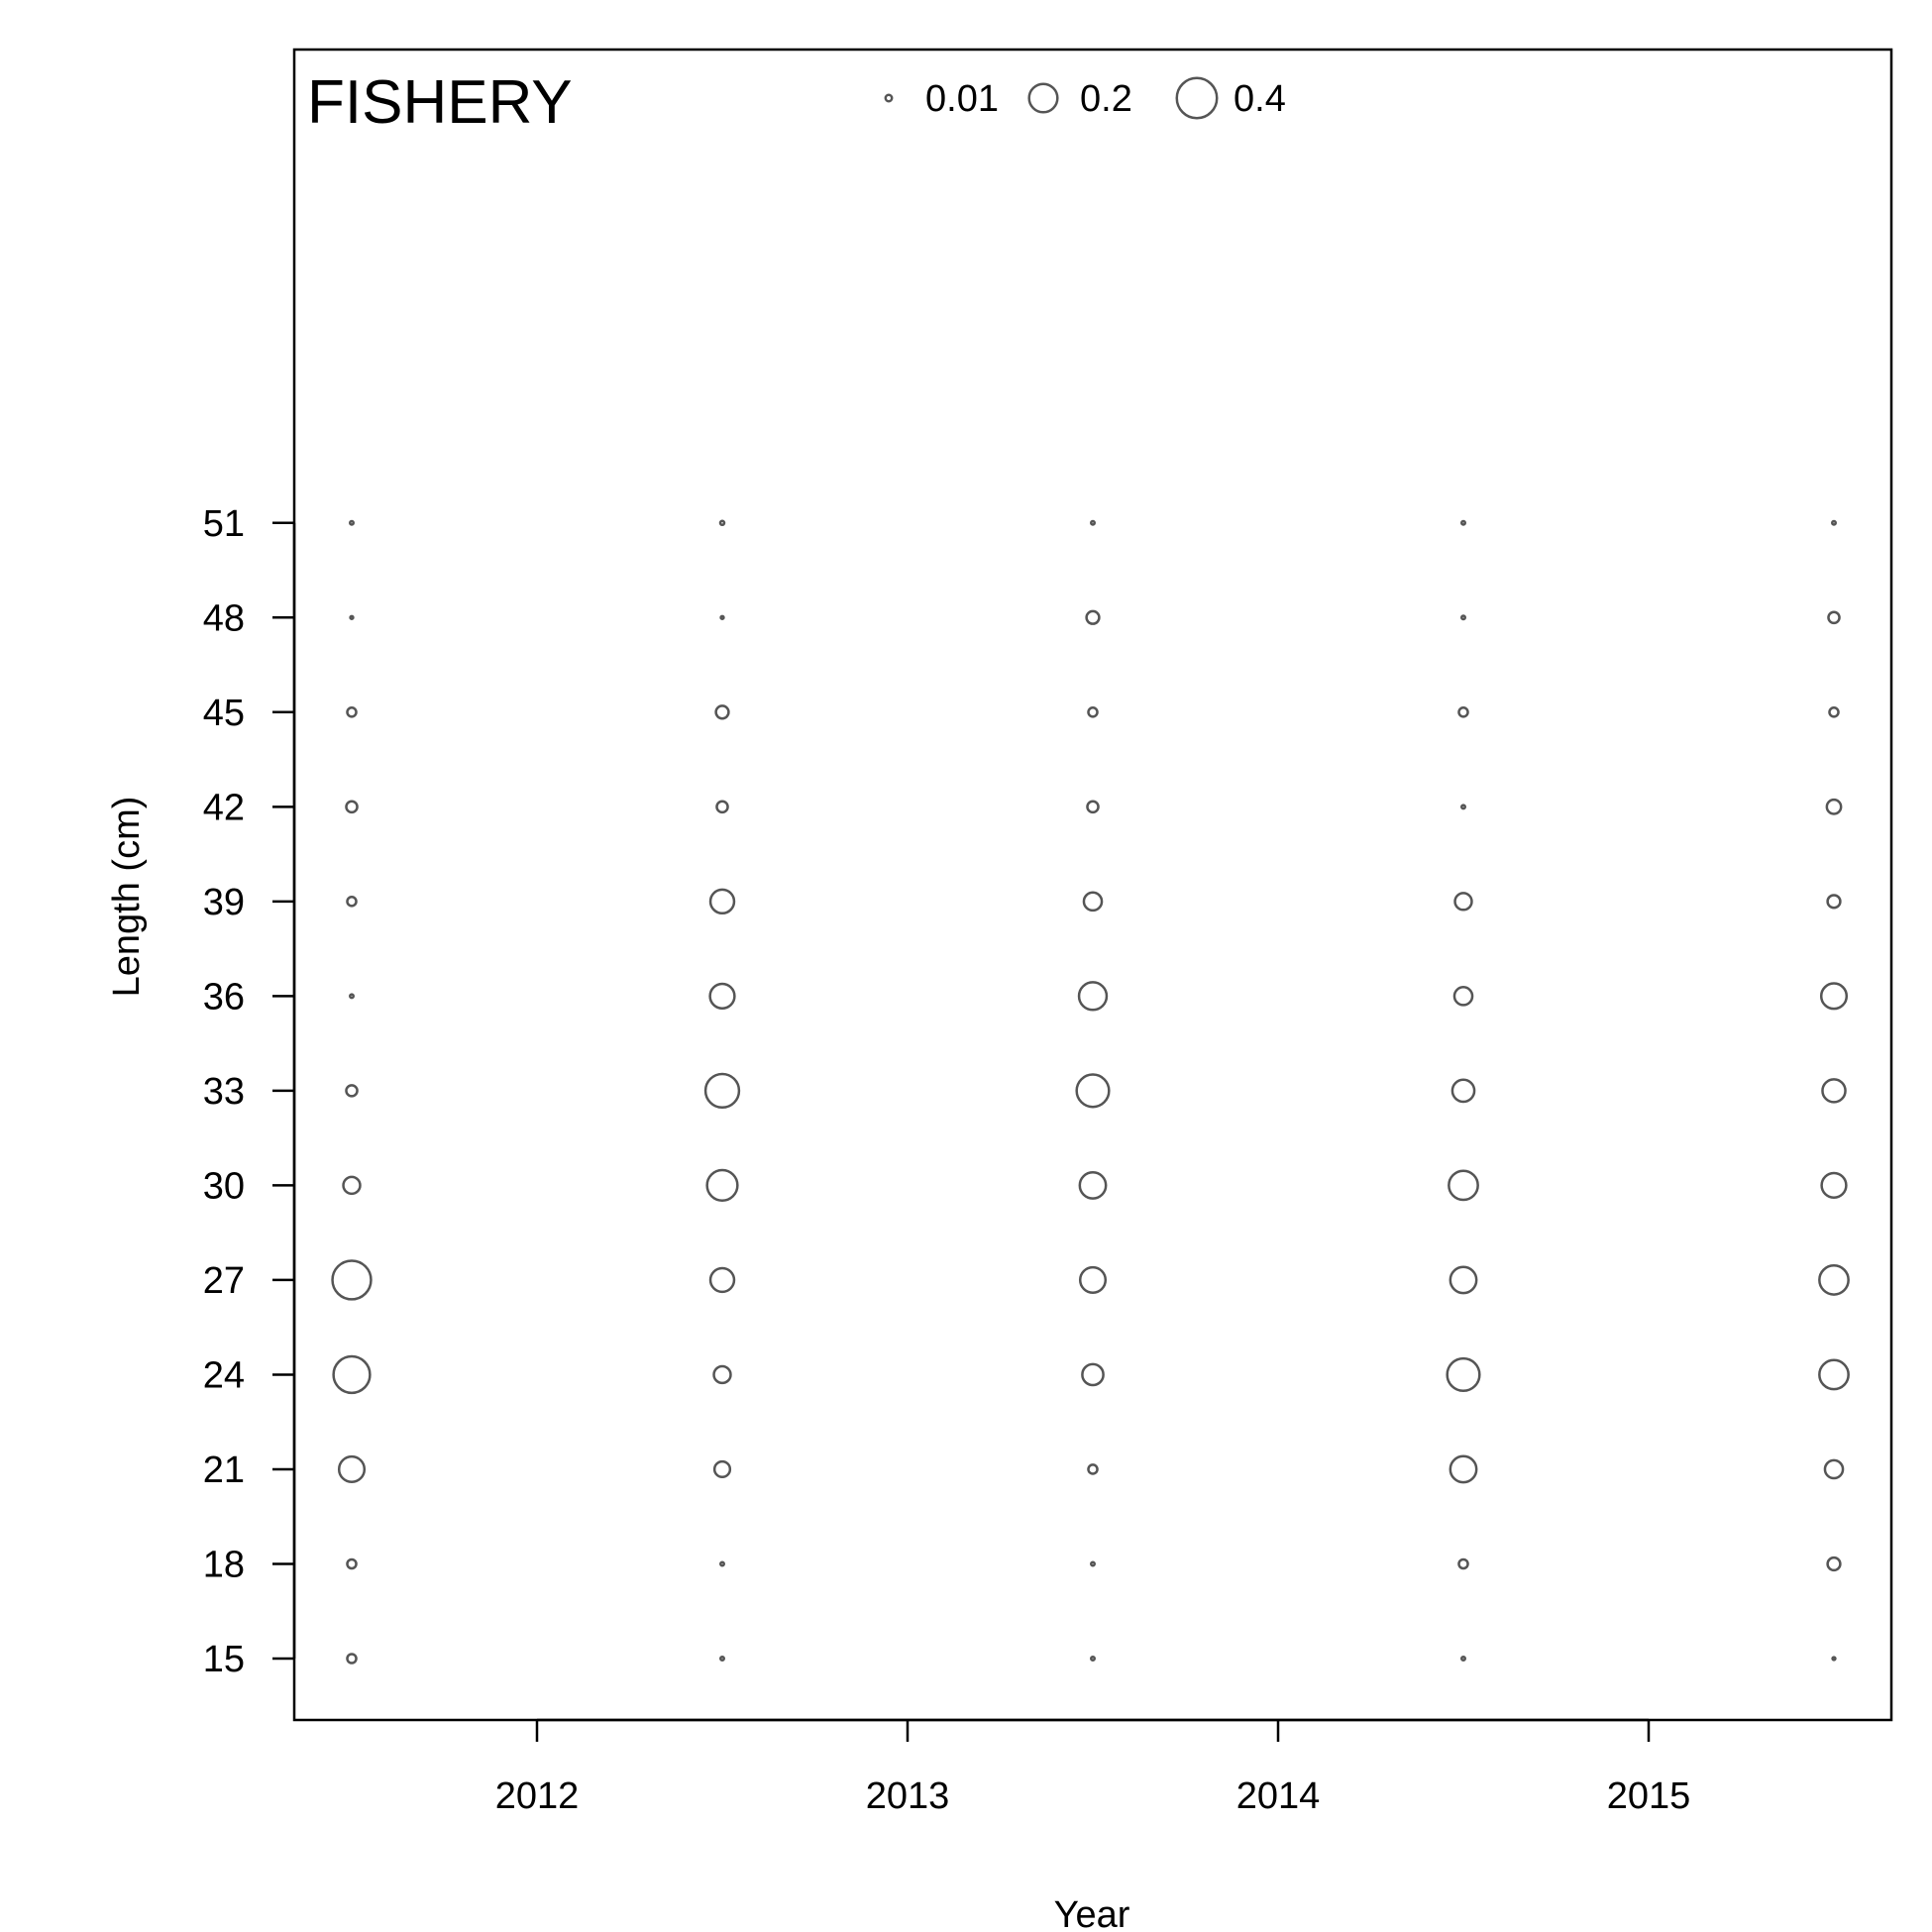 The width and height of the screenshot is (1932, 1932). What do you see at coordinates (224, 1092) in the screenshot?
I see `y-tick-label: 33` at bounding box center [224, 1092].